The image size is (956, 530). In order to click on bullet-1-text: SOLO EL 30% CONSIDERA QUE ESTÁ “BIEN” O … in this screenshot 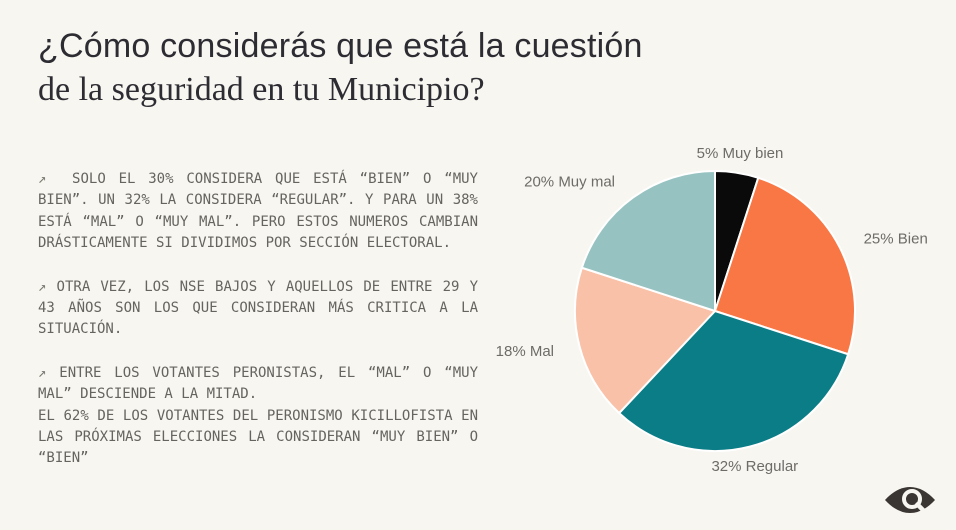, I will do `click(262, 211)`.